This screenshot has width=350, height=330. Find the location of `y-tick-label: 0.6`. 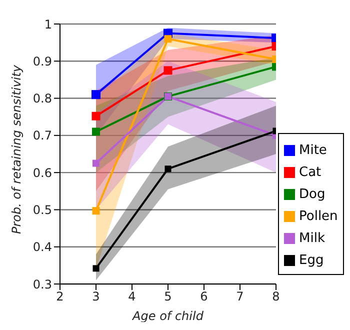

y-tick-label: 0.6 is located at coordinates (42, 173).